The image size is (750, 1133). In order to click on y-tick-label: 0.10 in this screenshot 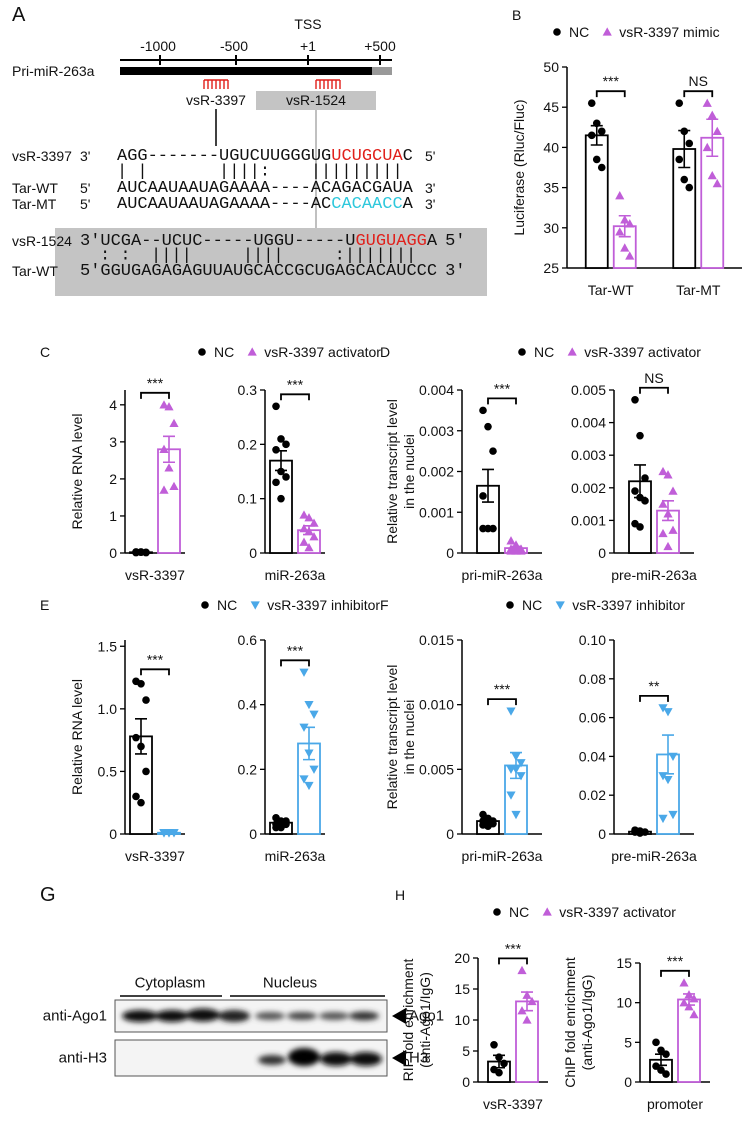, I will do `click(592, 640)`.